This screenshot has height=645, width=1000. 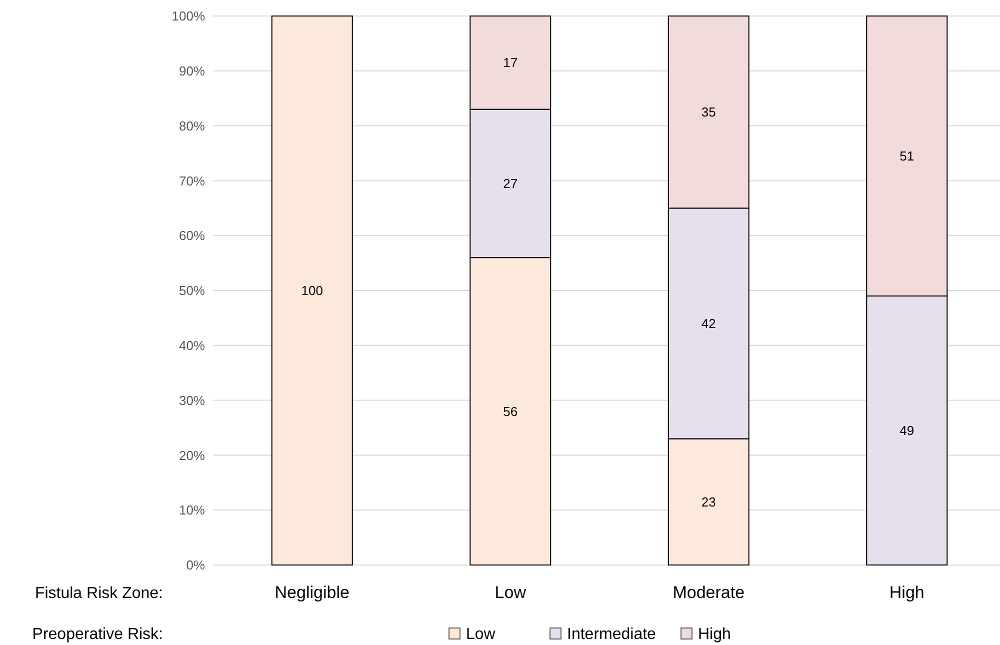 What do you see at coordinates (907, 156) in the screenshot?
I see `data-label: 51` at bounding box center [907, 156].